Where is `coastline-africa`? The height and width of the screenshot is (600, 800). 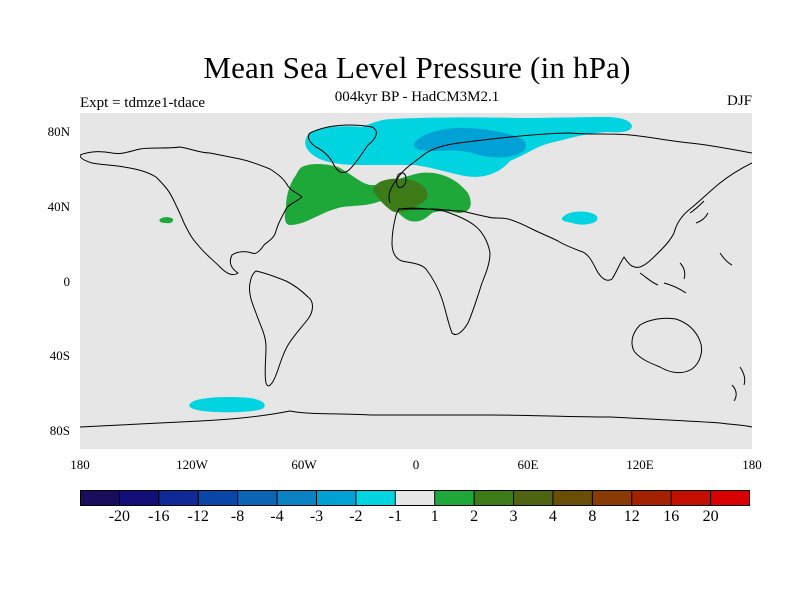 coastline-africa is located at coordinates (441, 271).